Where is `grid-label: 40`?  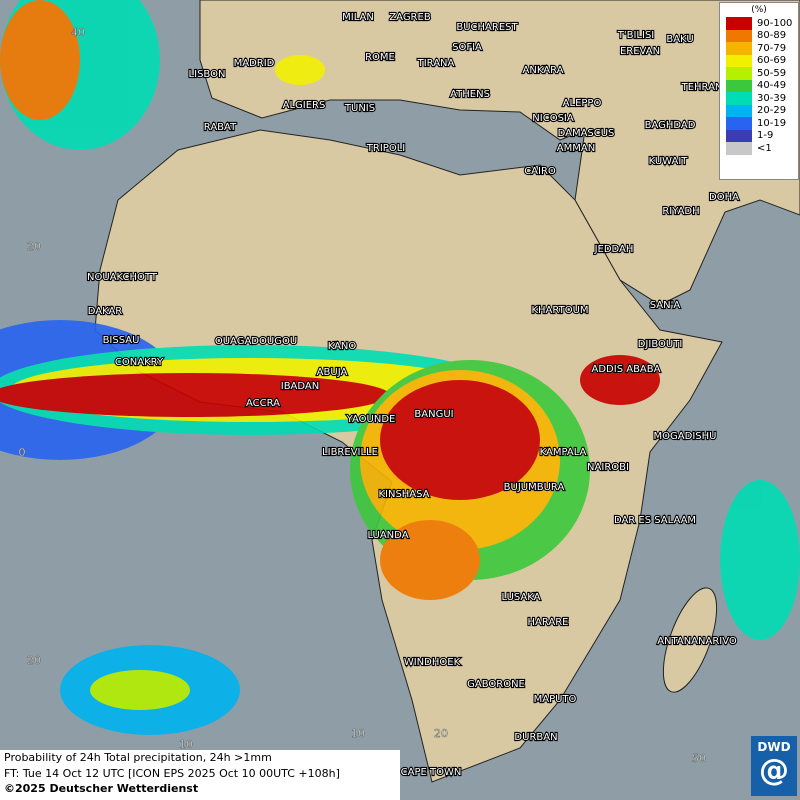 grid-label: 40 is located at coordinates (78, 32).